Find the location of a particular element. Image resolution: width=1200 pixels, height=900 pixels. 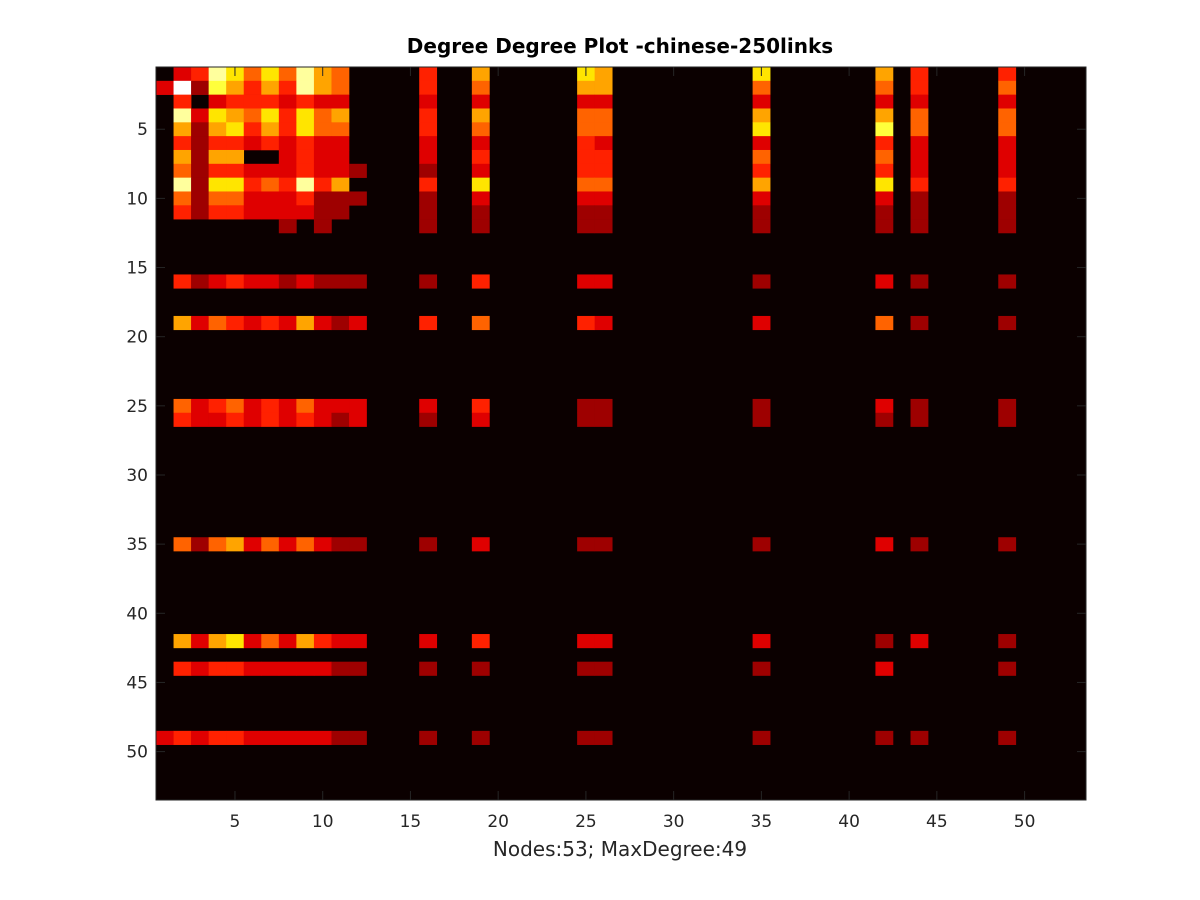

y-tick-label: 30 is located at coordinates (137, 476).